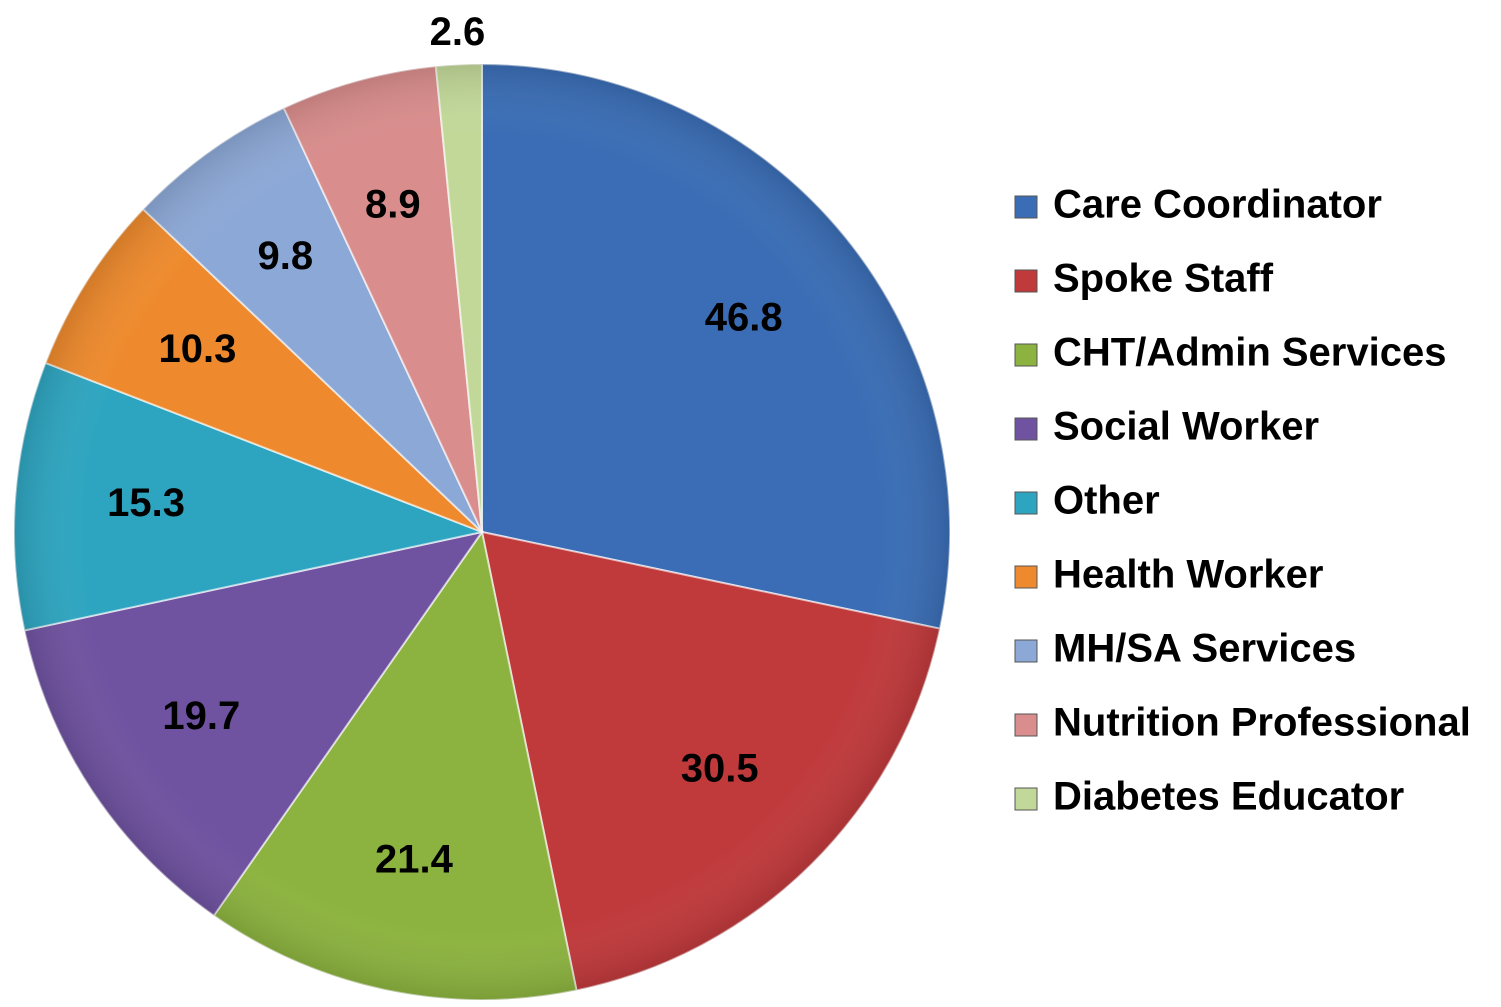 This screenshot has height=1007, width=1501. What do you see at coordinates (393, 205) in the screenshot?
I see `data-label: 8.9` at bounding box center [393, 205].